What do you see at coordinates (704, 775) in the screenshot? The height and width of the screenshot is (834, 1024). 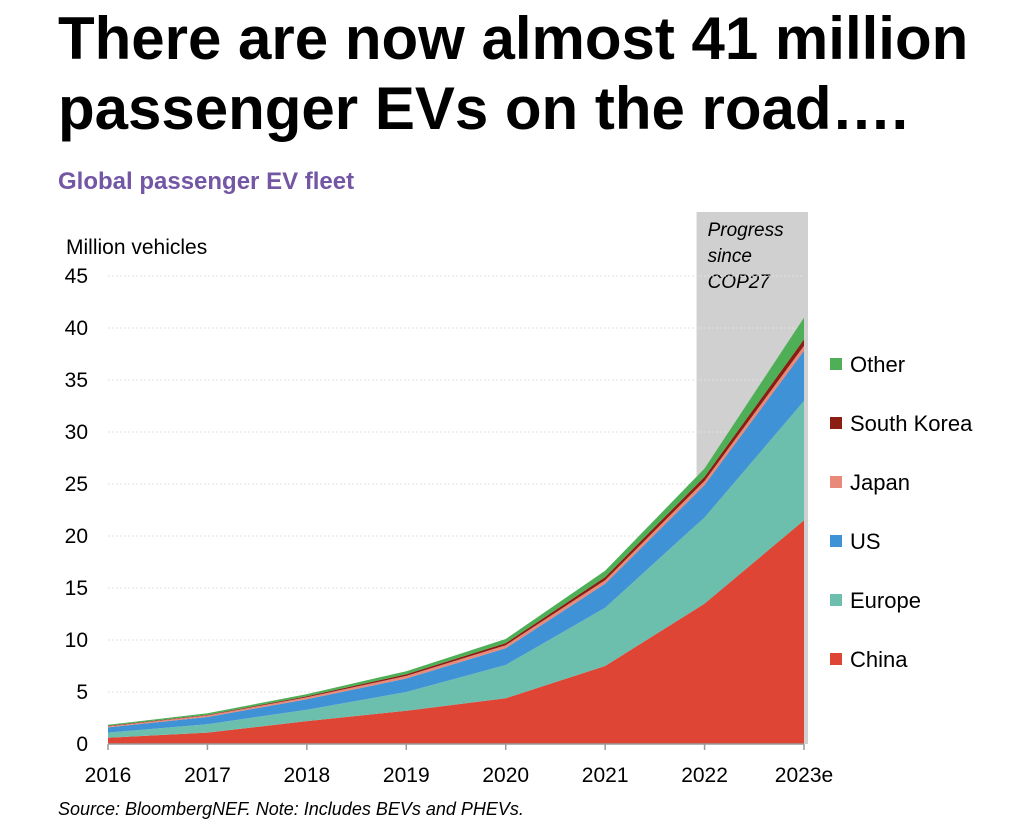 I see `x-tick-label: 2022` at bounding box center [704, 775].